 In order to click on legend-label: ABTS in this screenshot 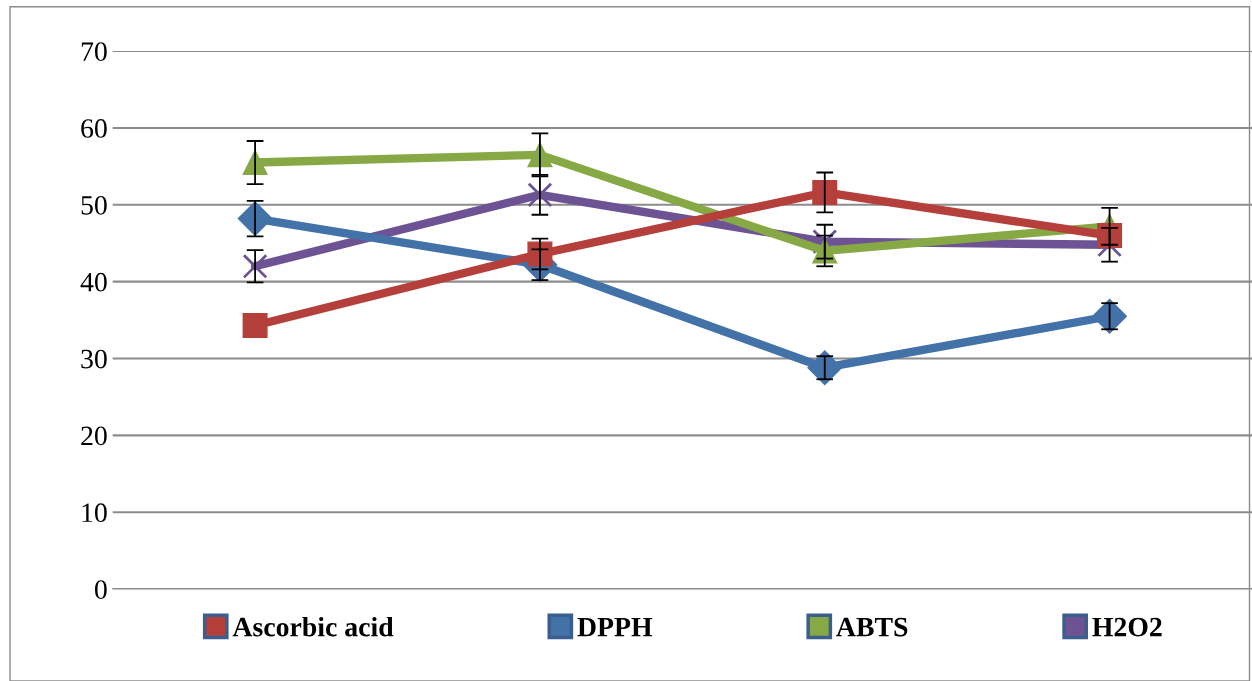, I will do `click(872, 627)`.